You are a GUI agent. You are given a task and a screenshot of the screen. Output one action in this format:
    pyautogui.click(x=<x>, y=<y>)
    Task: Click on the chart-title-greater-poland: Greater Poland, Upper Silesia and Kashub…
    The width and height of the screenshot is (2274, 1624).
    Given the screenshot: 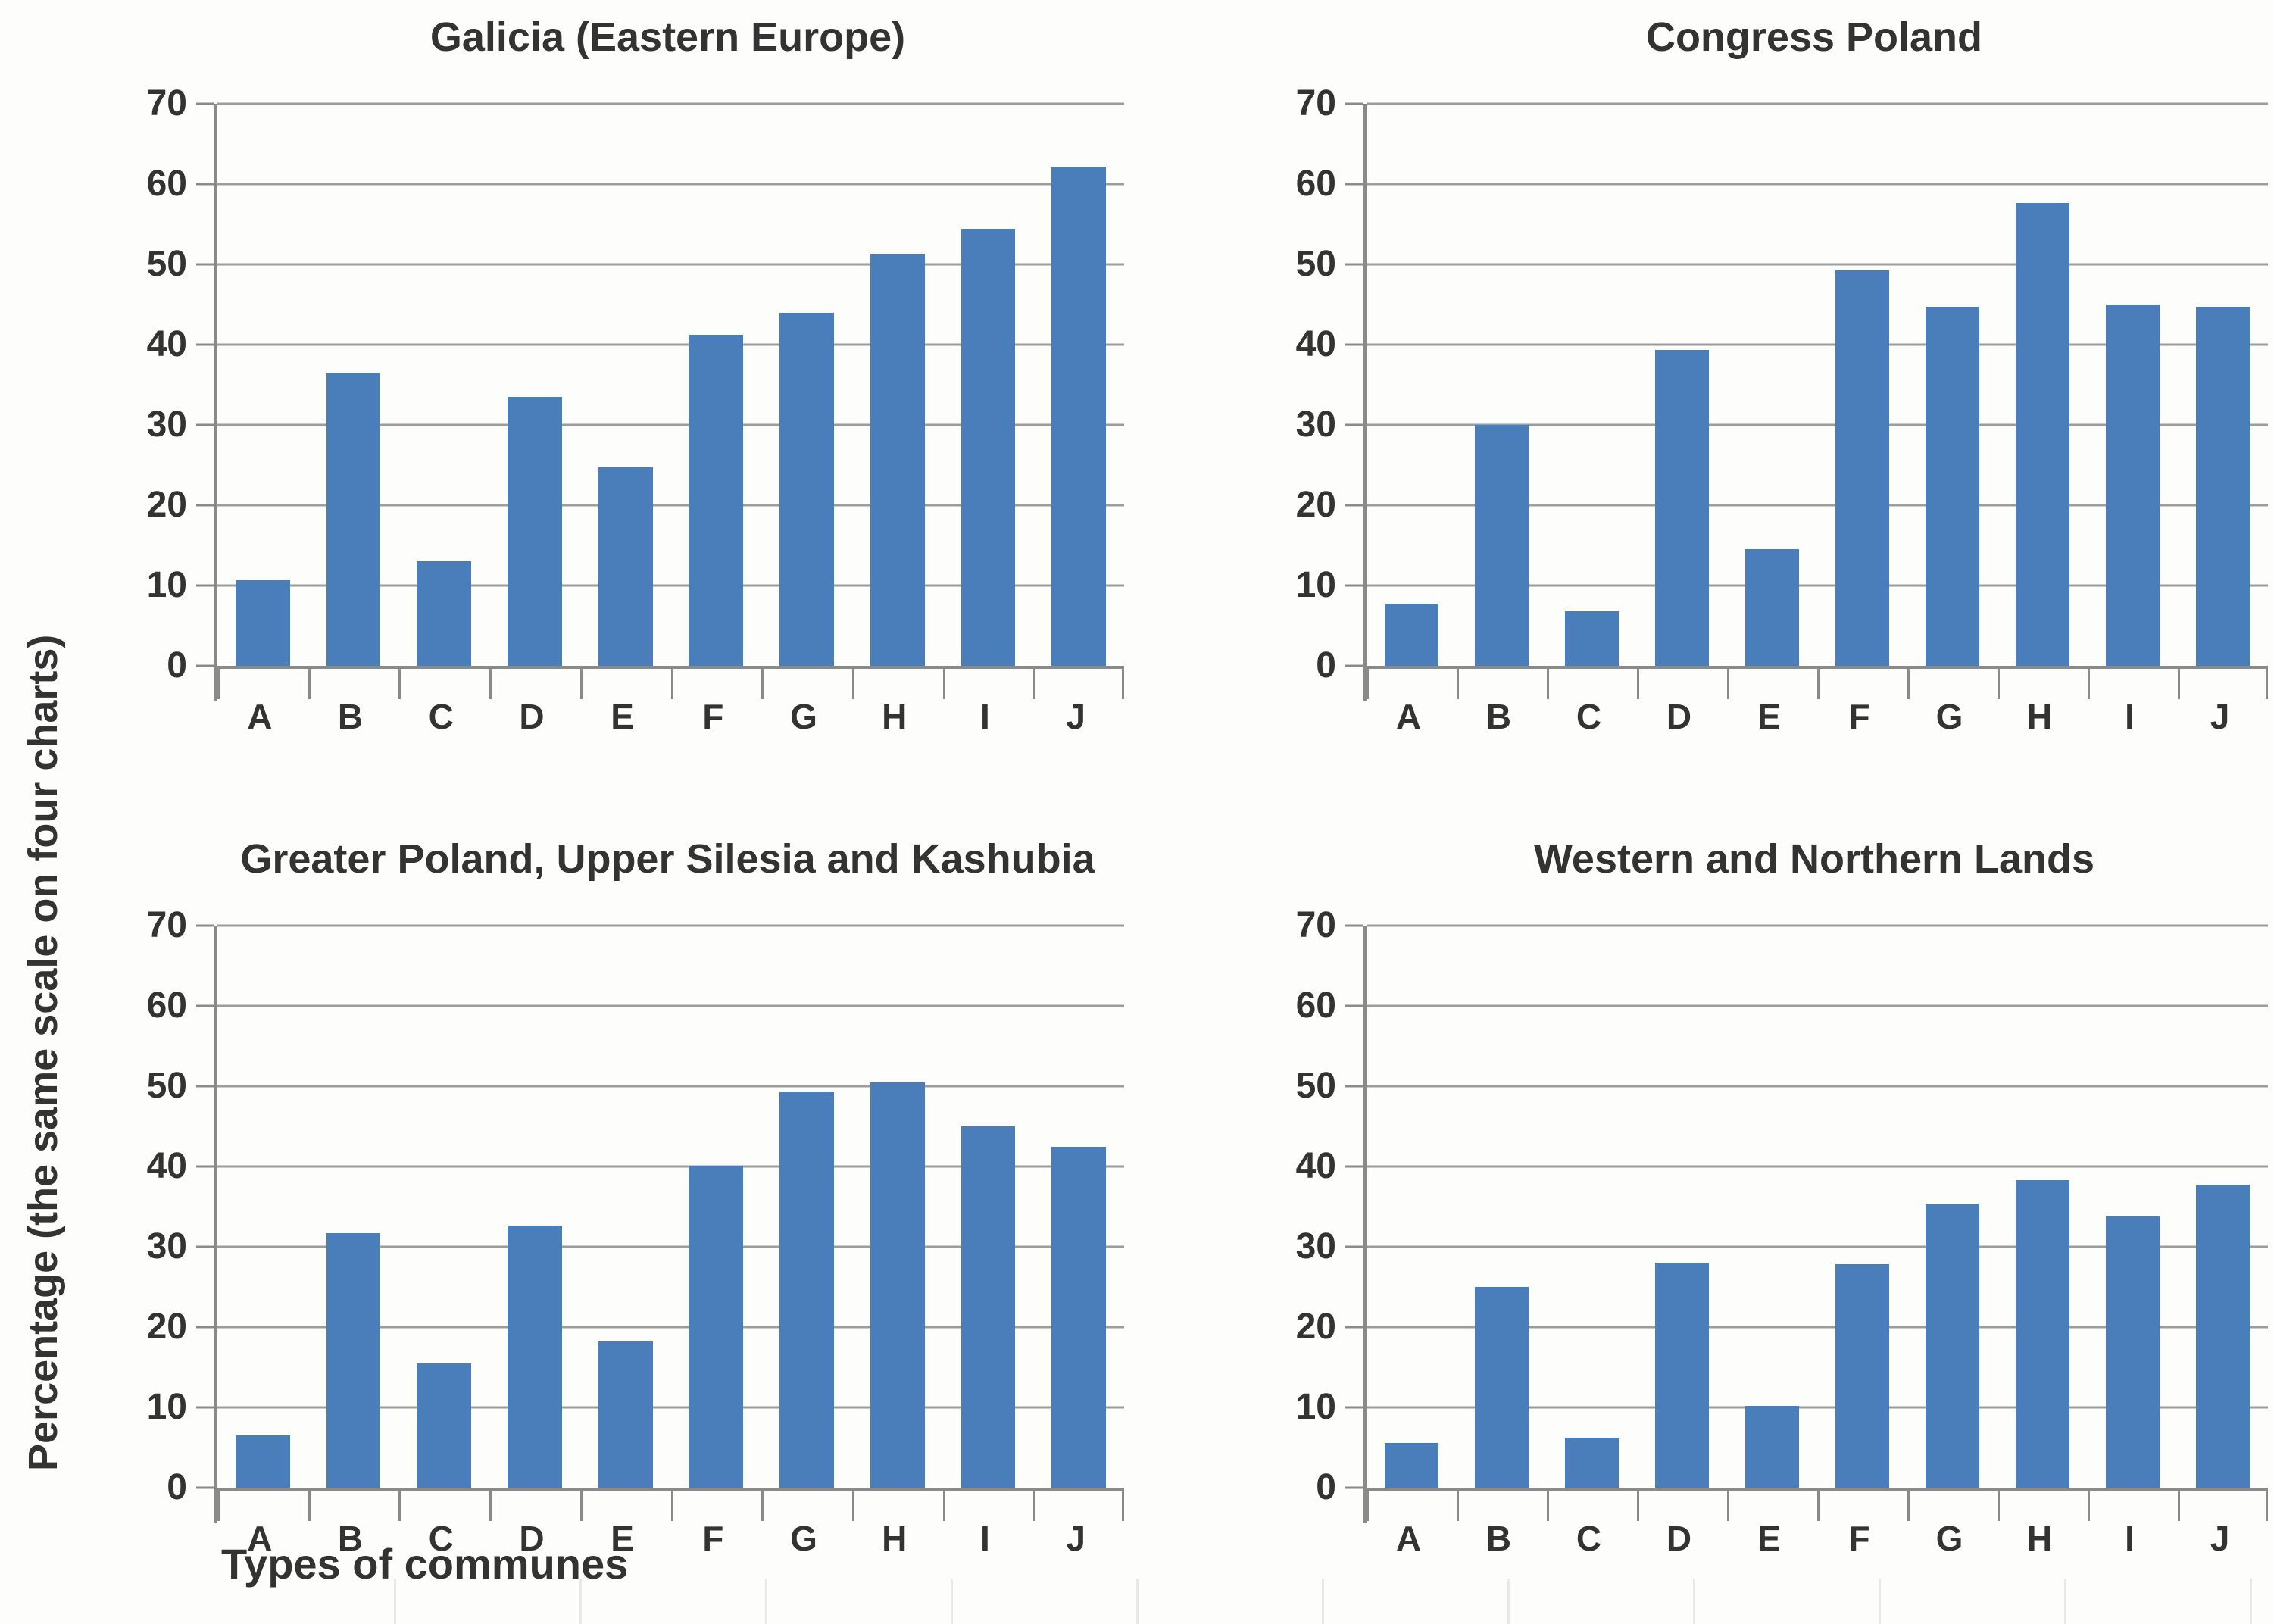 What is the action you would take?
    pyautogui.click(x=667, y=859)
    